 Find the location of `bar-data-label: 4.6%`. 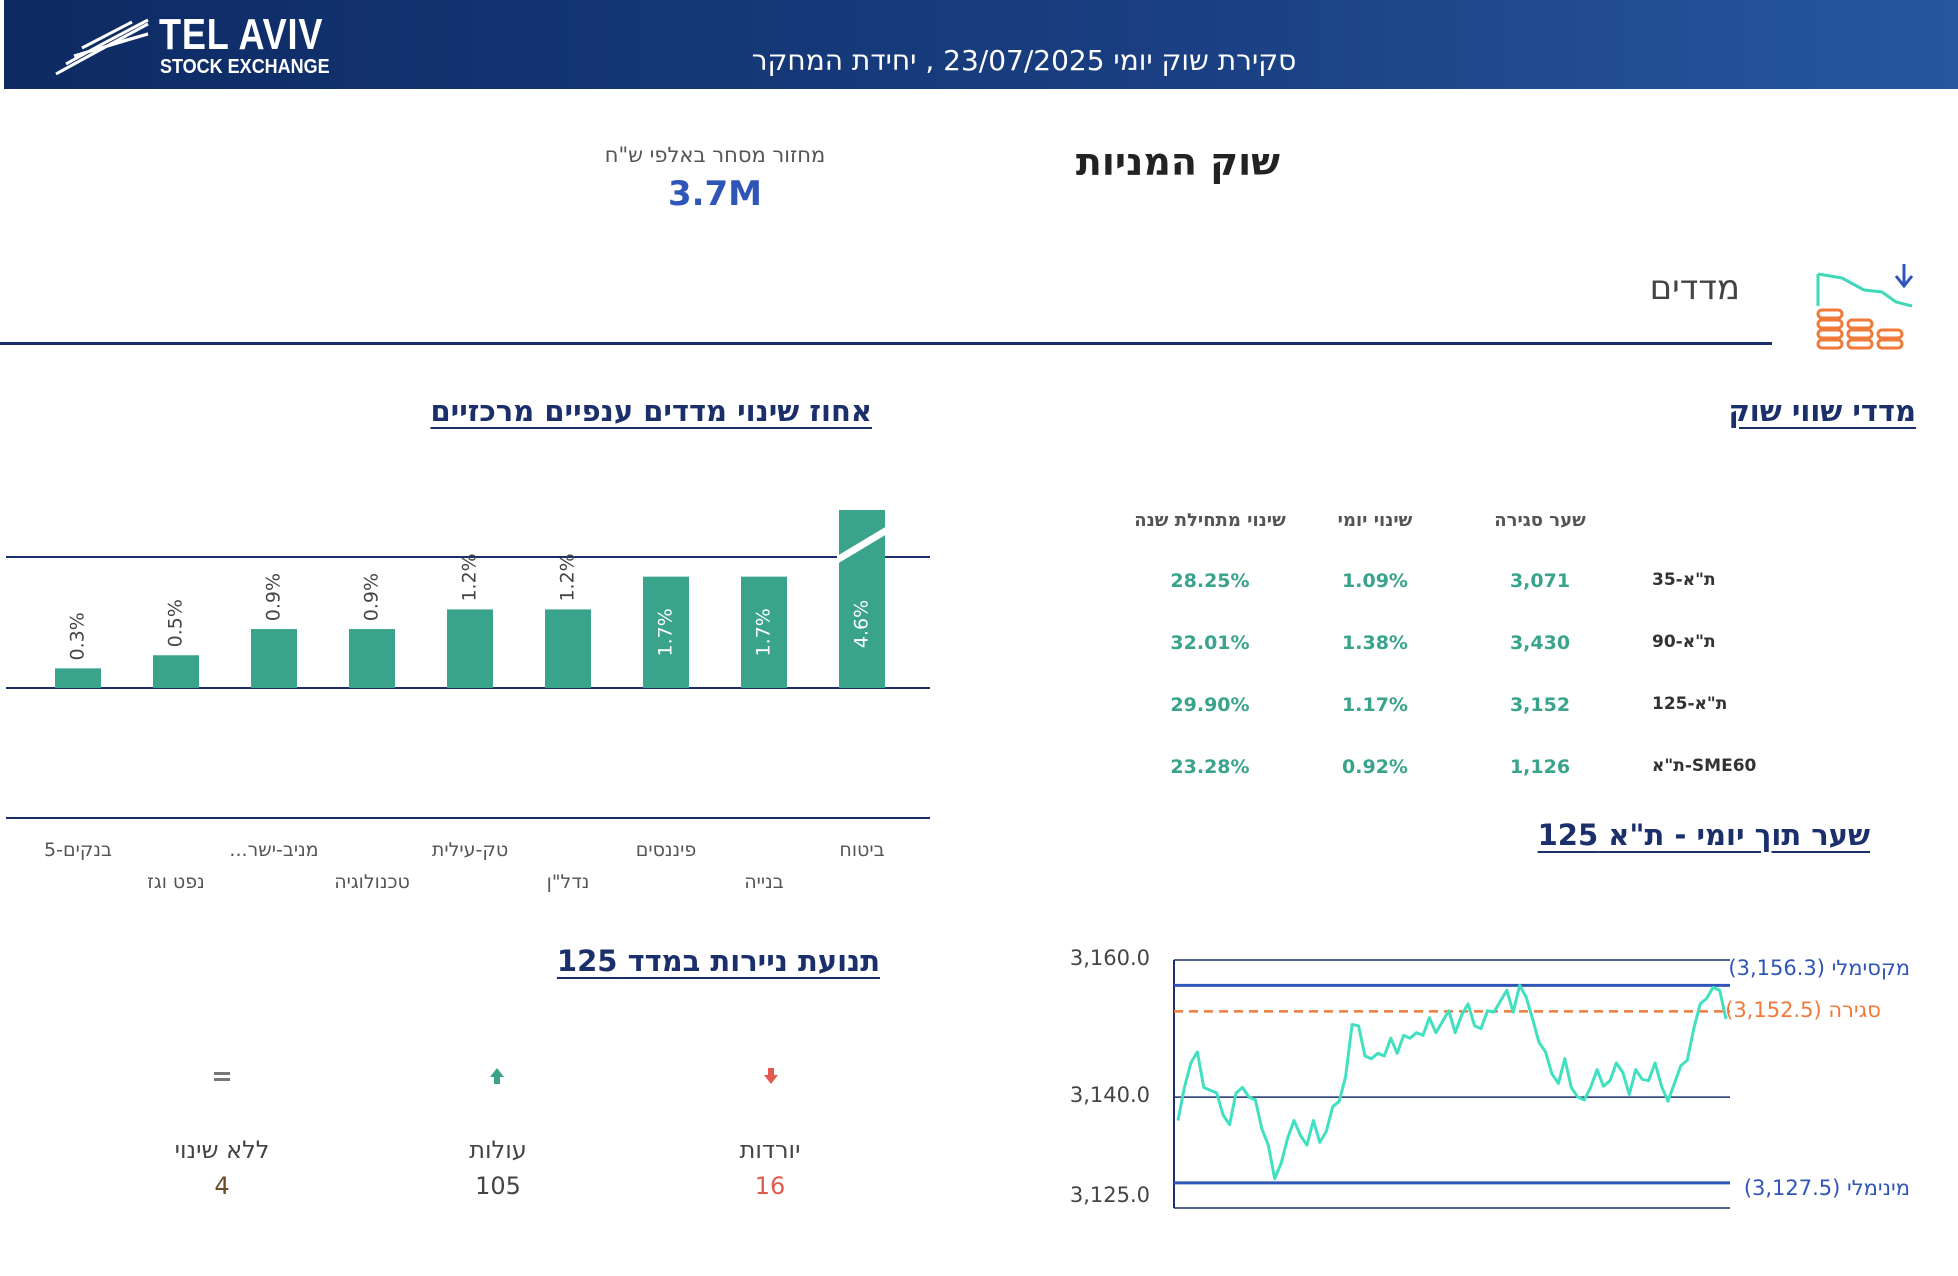

bar-data-label: 4.6% is located at coordinates (862, 624).